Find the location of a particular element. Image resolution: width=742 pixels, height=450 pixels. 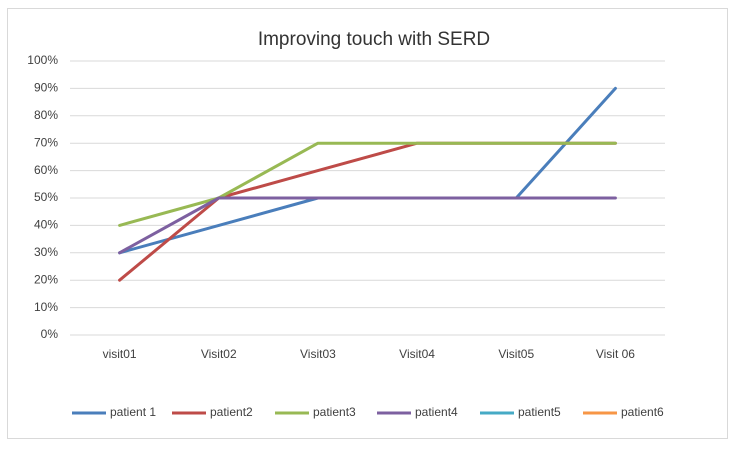

x-tick-label: visit01 is located at coordinates (120, 354).